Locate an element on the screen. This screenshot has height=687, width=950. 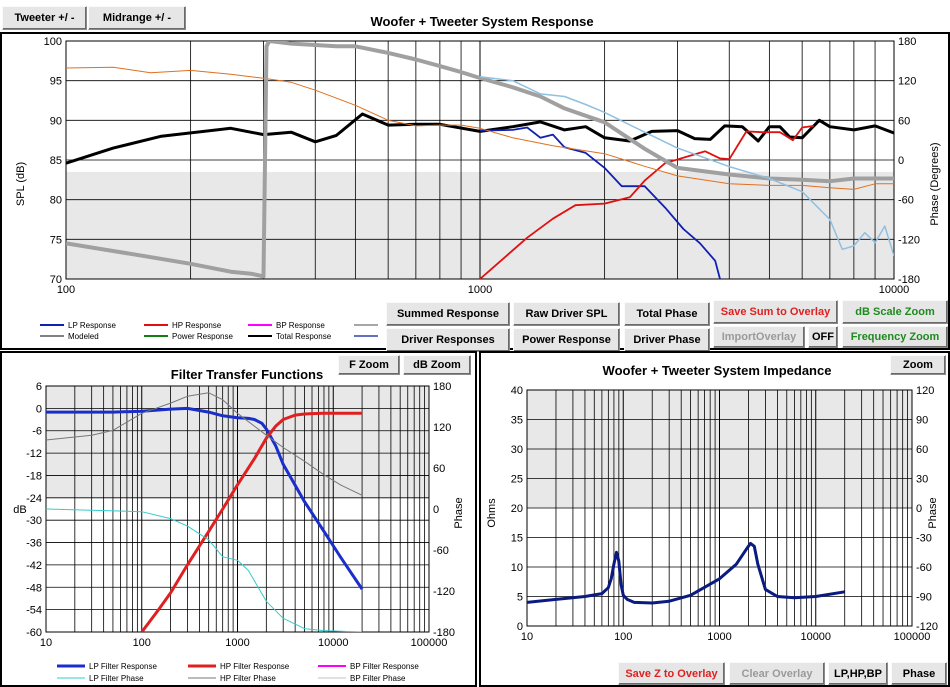
y-tick-label: -60 is located at coordinates (34, 633).